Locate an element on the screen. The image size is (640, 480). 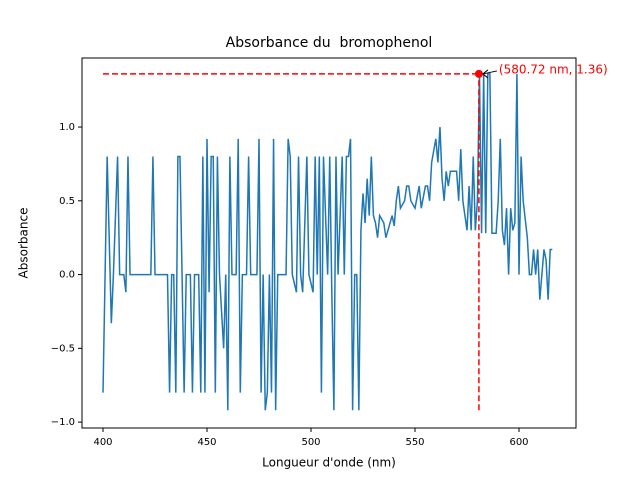
annotation-point is located at coordinates (478, 73).